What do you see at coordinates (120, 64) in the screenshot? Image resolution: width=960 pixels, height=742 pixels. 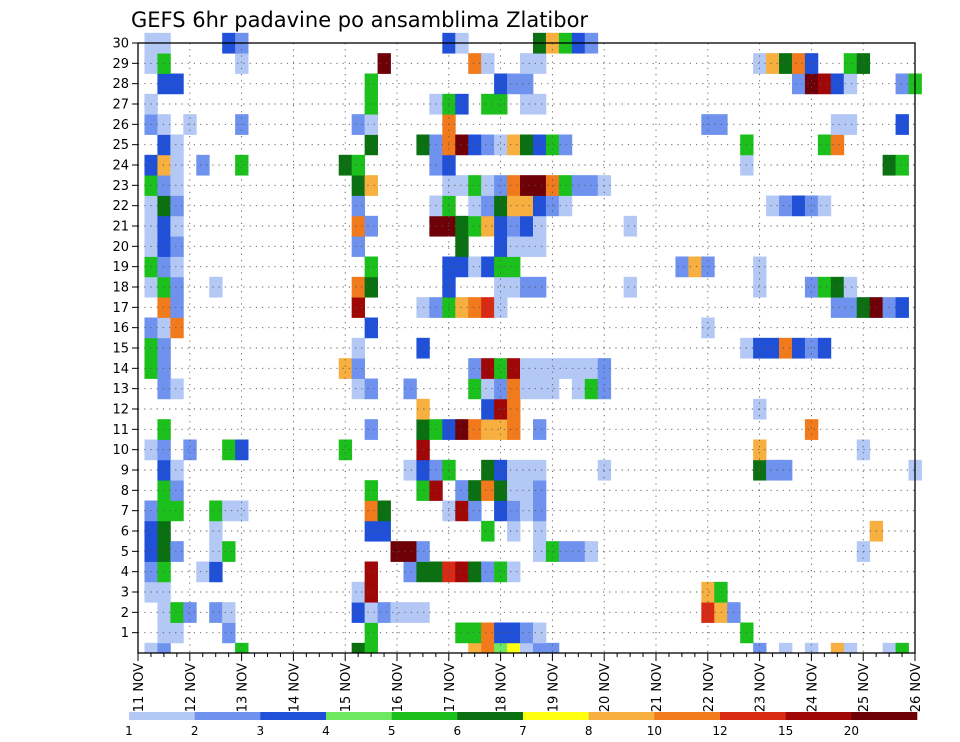 I see `y-tick-label: 29` at bounding box center [120, 64].